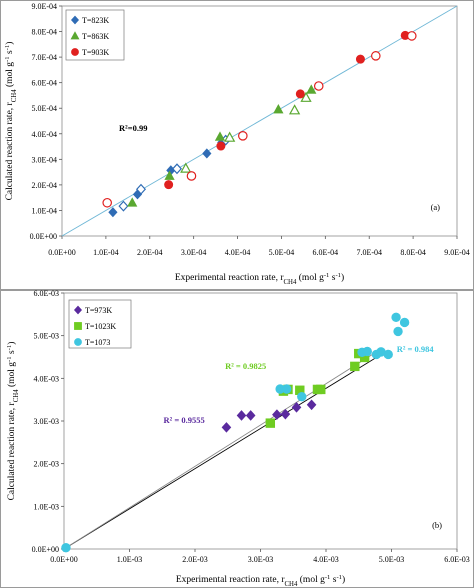 This screenshot has height=588, width=474. I want to click on y-tick-label: 3.0E-04, so click(44, 159).